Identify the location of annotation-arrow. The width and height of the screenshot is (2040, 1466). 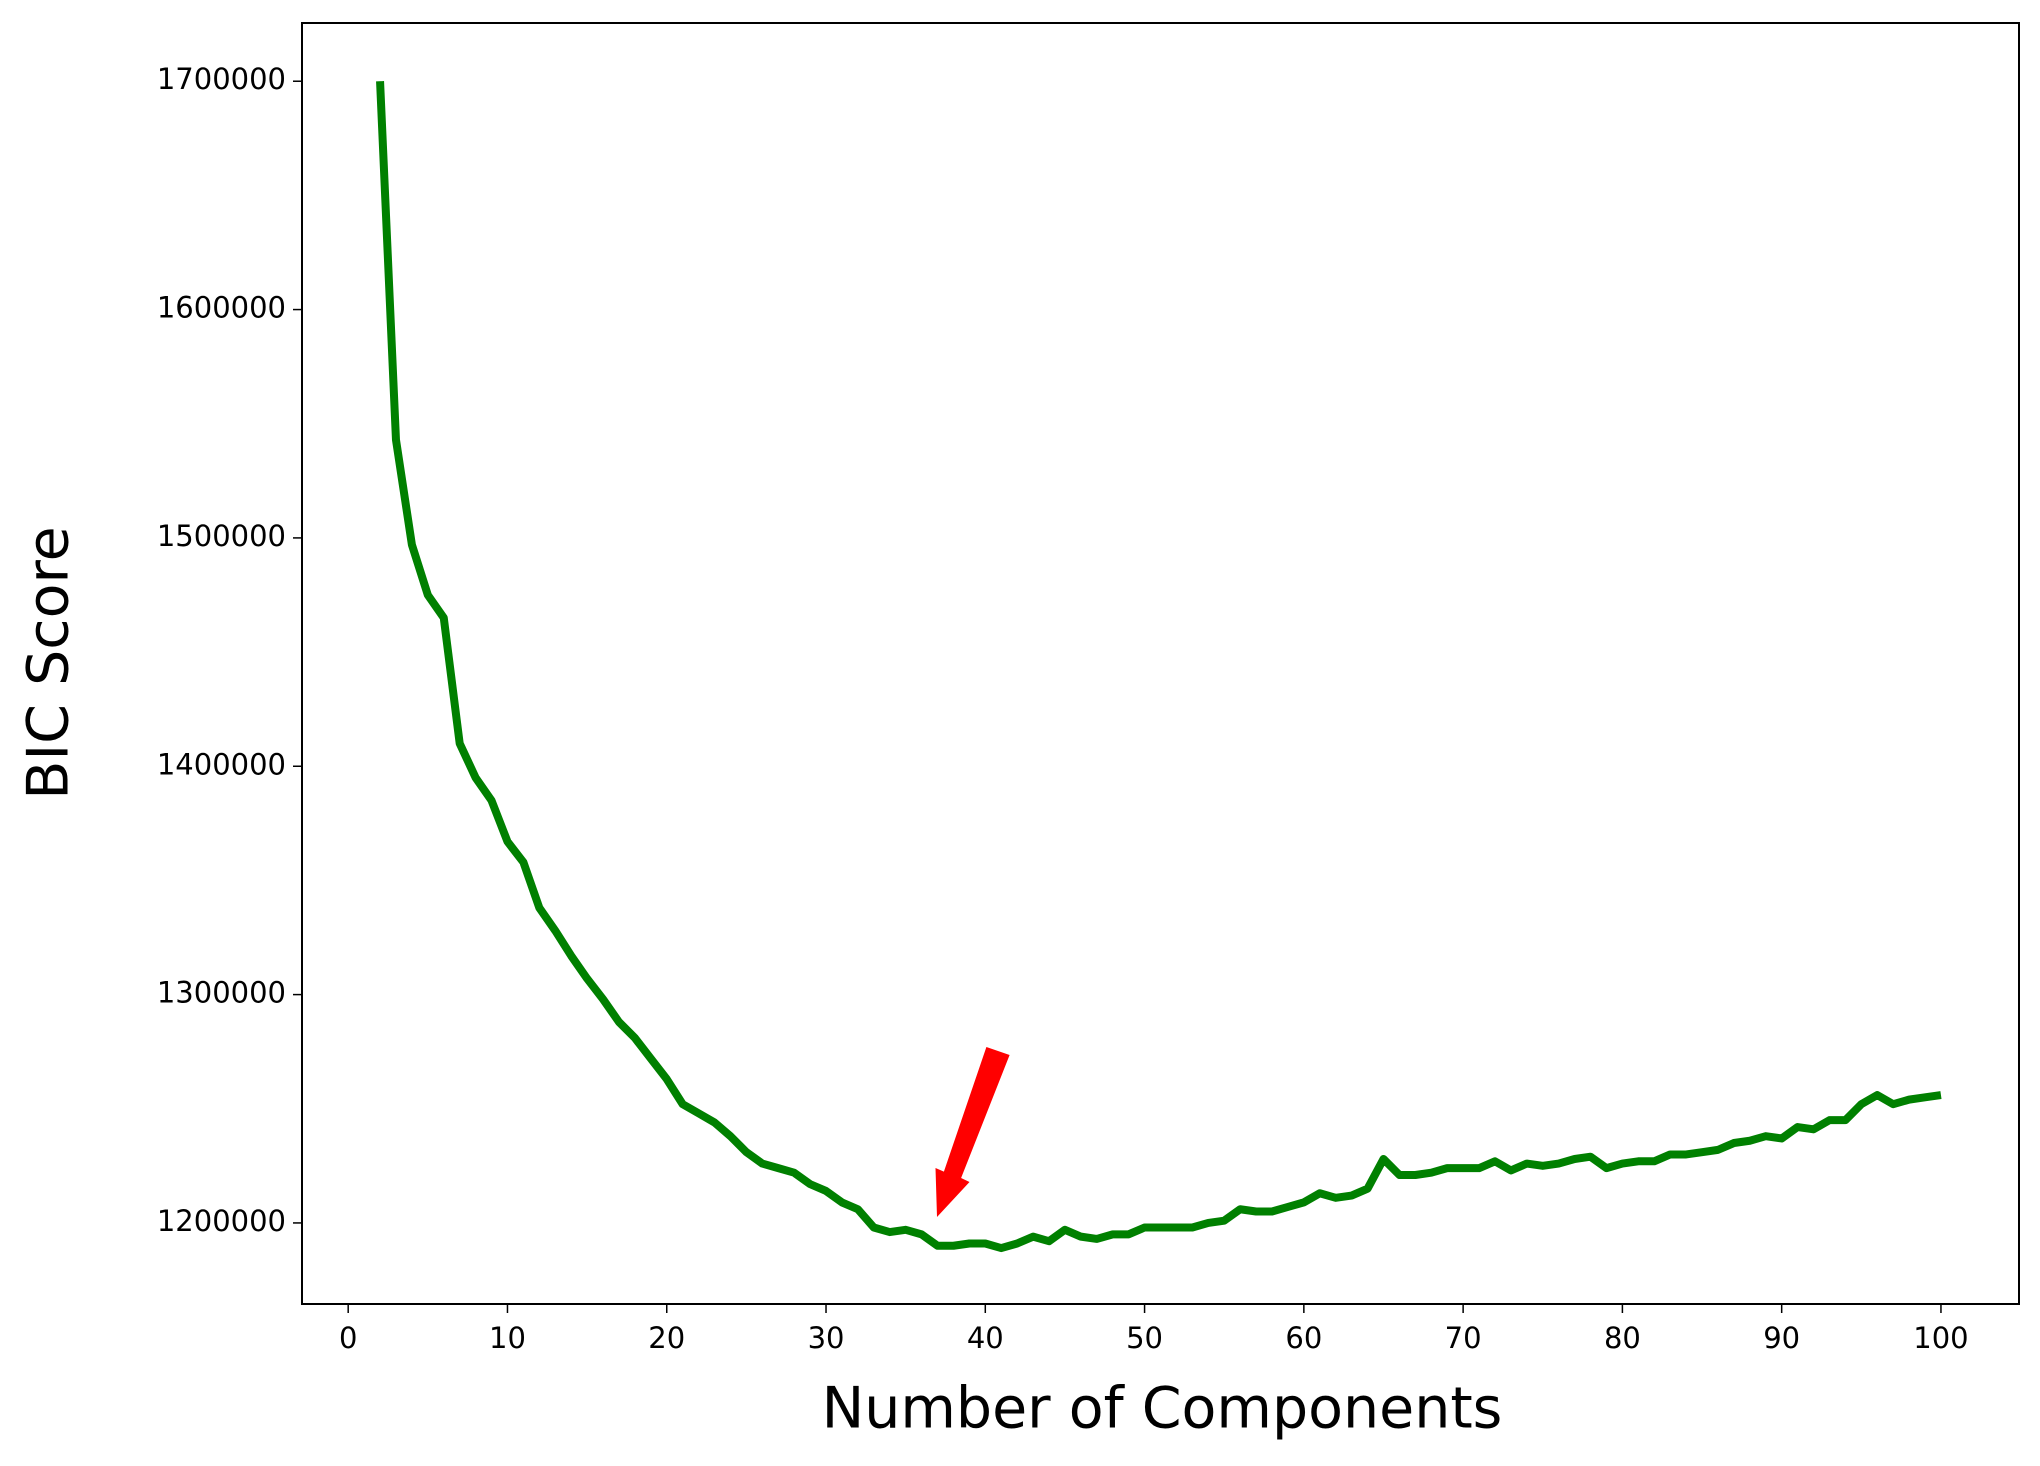
(972, 1132).